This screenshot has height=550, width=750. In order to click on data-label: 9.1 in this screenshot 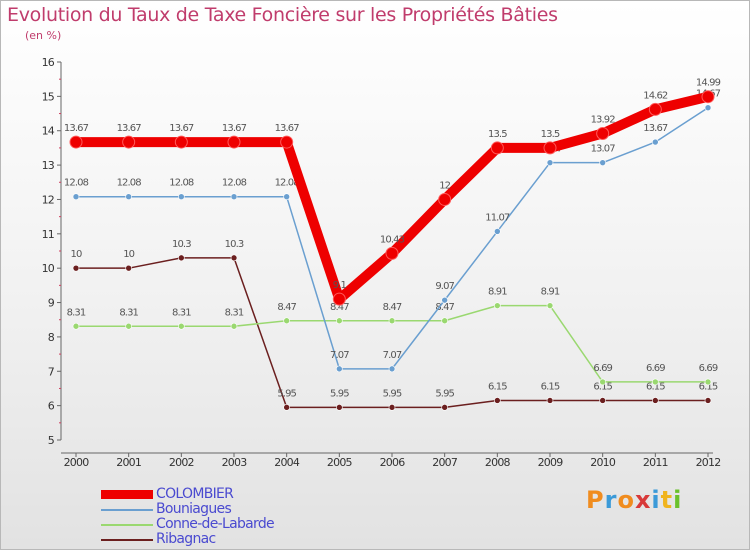, I will do `click(340, 285)`.